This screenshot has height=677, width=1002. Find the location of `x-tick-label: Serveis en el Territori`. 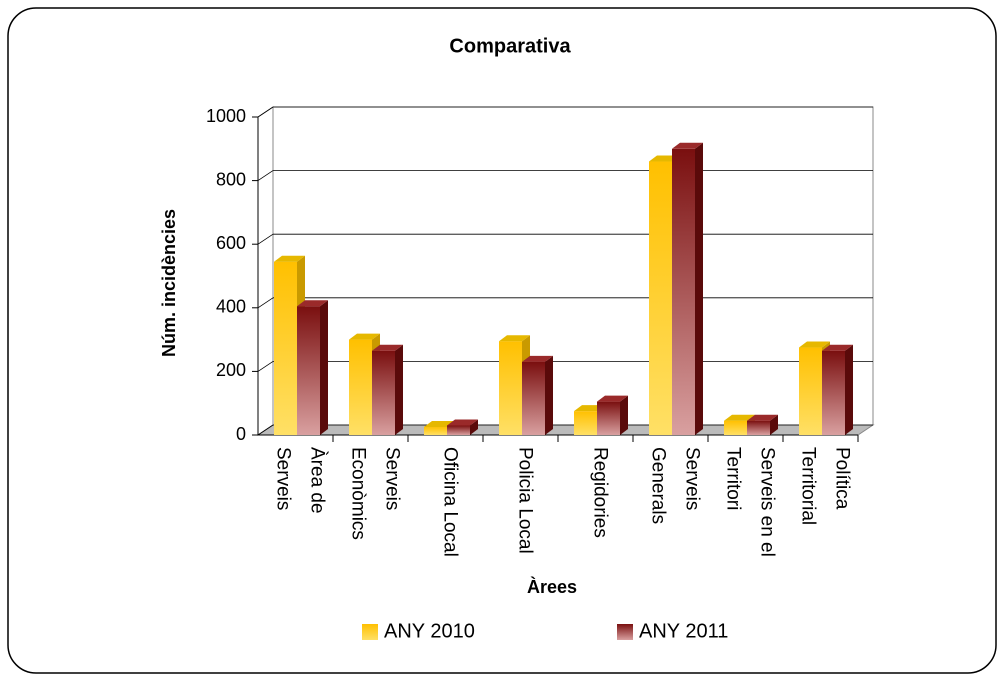

x-tick-label: Serveis en el Territori is located at coordinates (750, 502).